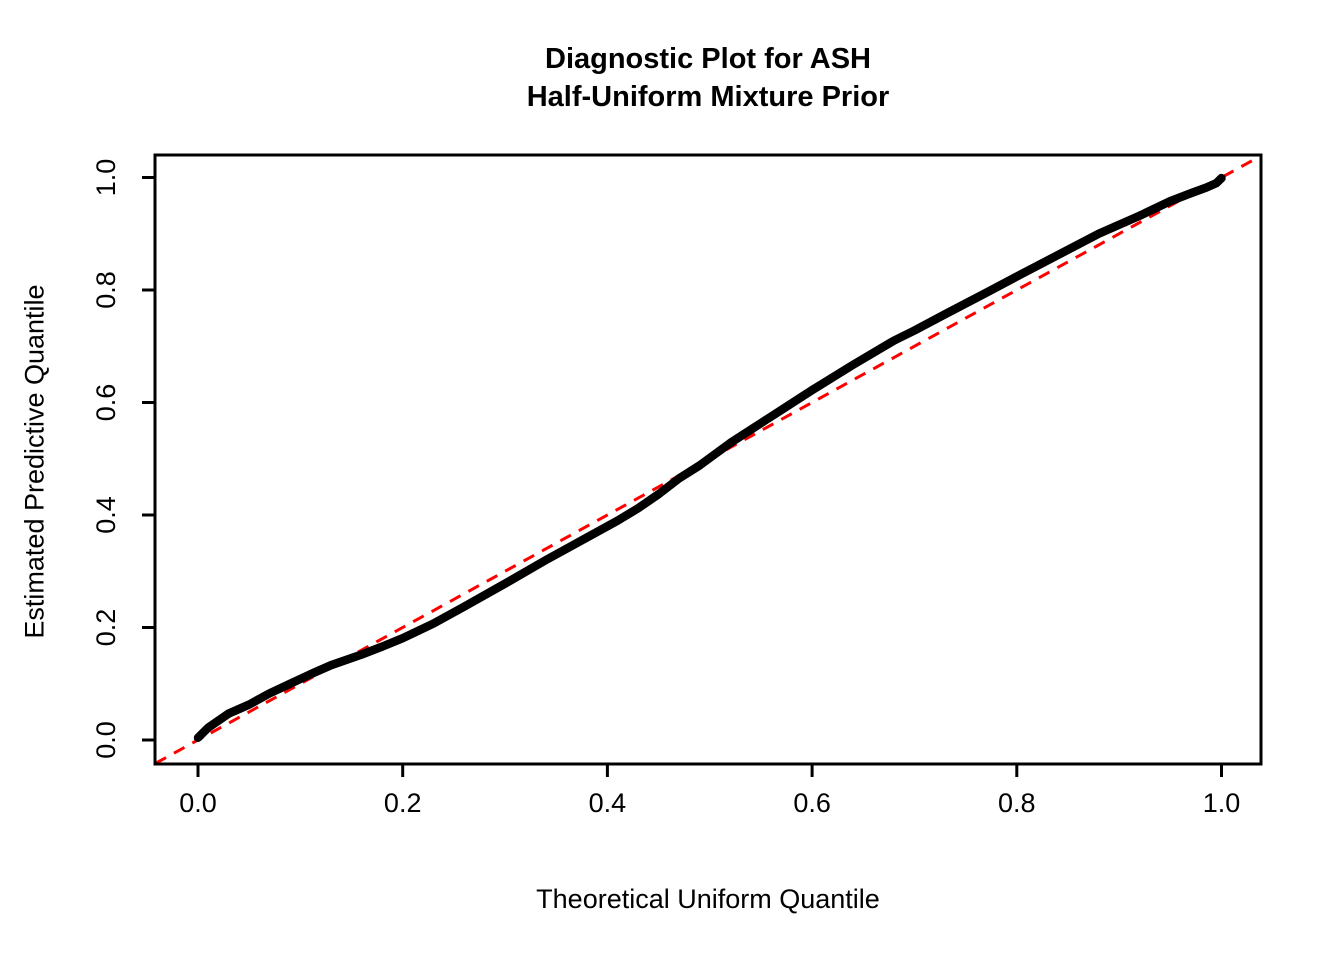  I want to click on chart-title-line-1: Diagnostic Plot for ASH, so click(708, 59).